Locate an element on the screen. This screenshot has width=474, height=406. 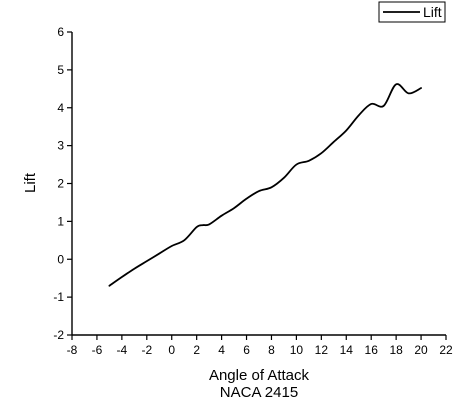
x-tick-label: 8 is located at coordinates (271, 350).